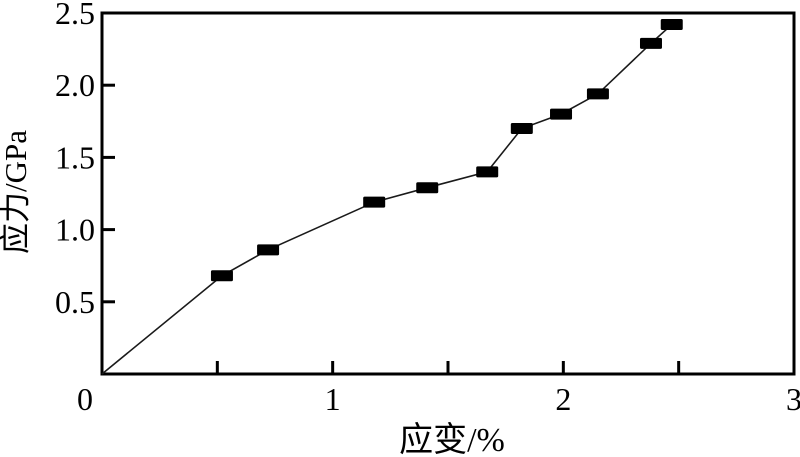 The width and height of the screenshot is (800, 457). What do you see at coordinates (85, 399) in the screenshot?
I see `origin-tick-label: 0` at bounding box center [85, 399].